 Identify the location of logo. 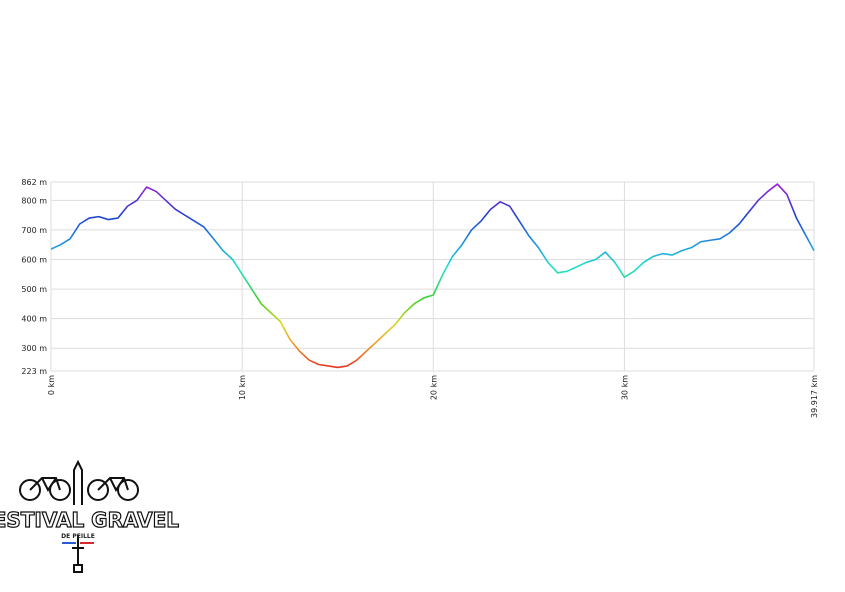
(79, 516).